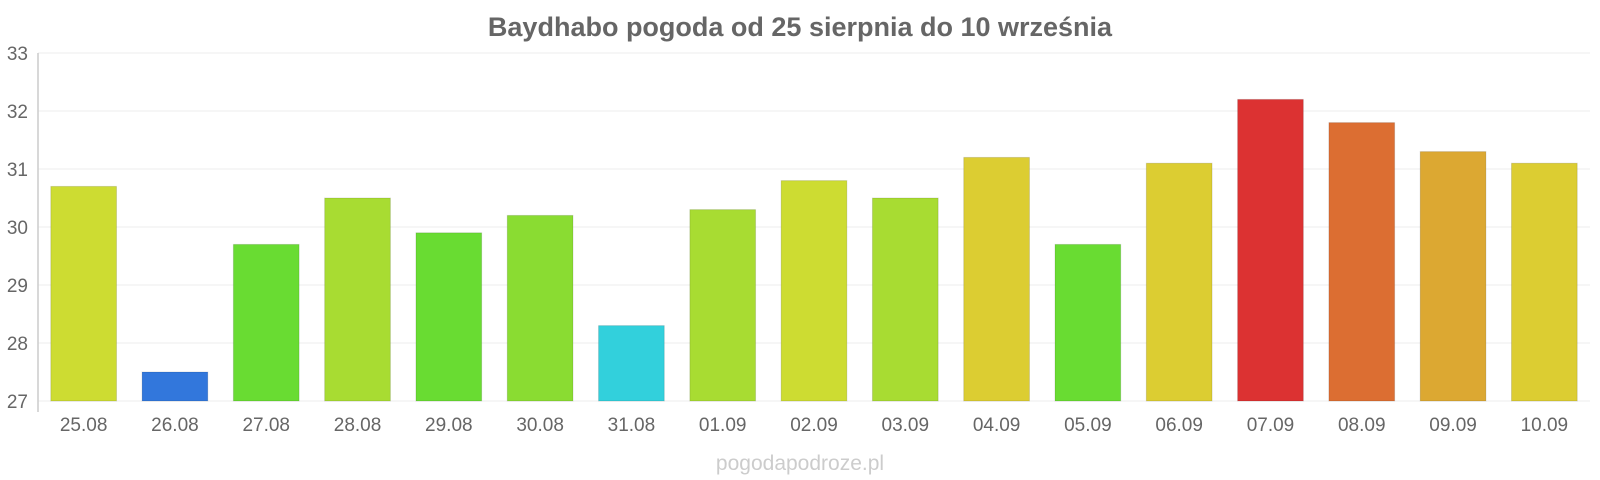 This screenshot has width=1600, height=480. What do you see at coordinates (84, 425) in the screenshot?
I see `x-tick-label: 25.08` at bounding box center [84, 425].